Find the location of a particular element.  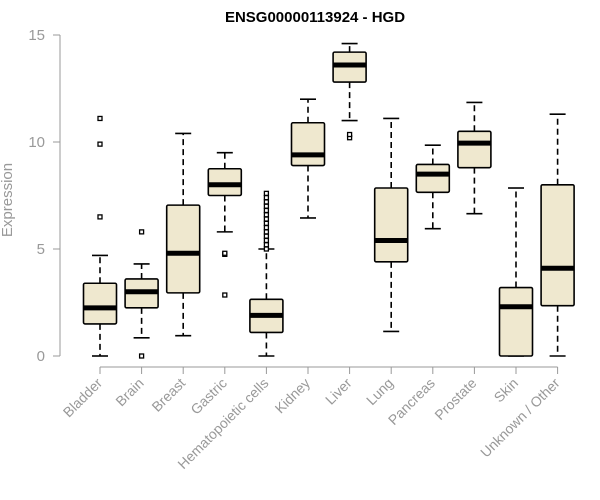

x-tick-label: Skin is located at coordinates (506, 390).